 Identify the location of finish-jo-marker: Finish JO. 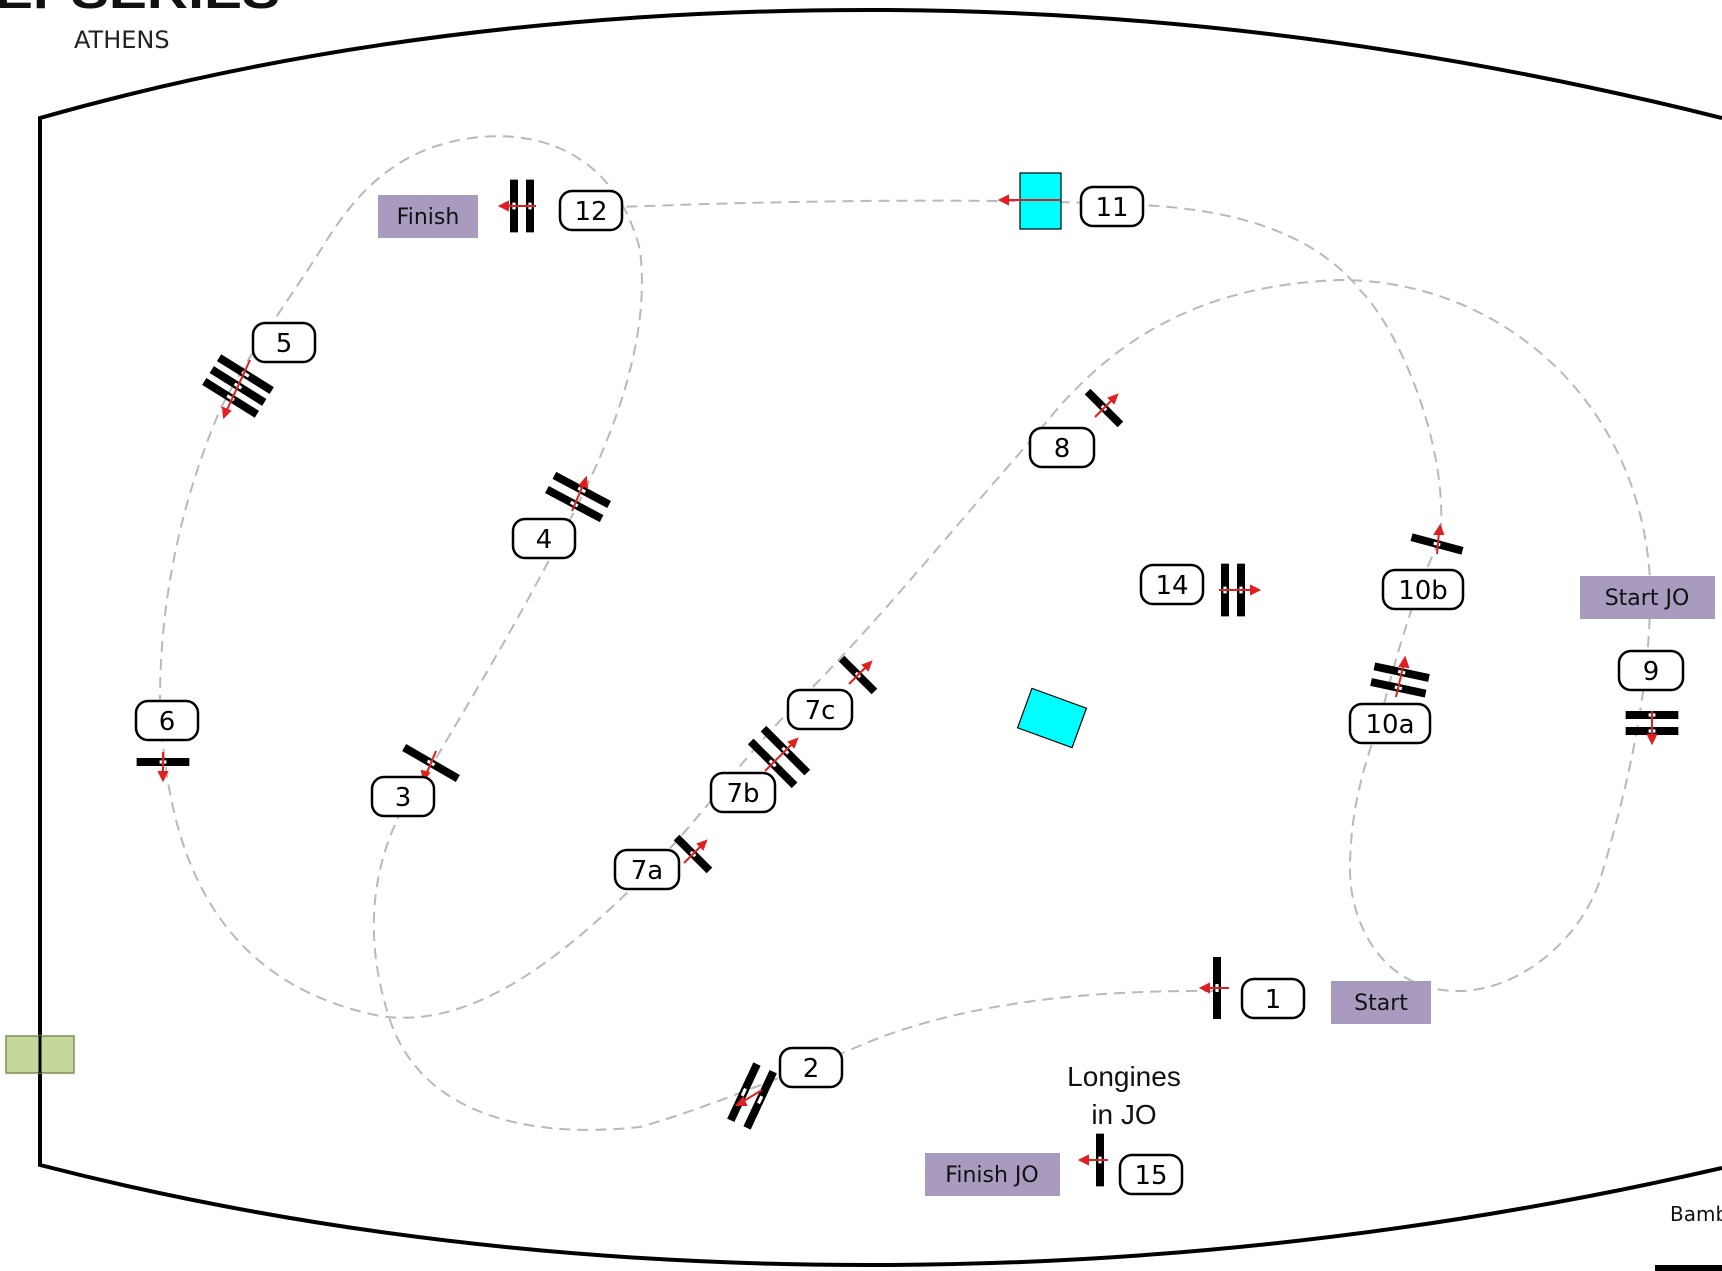
(992, 1174).